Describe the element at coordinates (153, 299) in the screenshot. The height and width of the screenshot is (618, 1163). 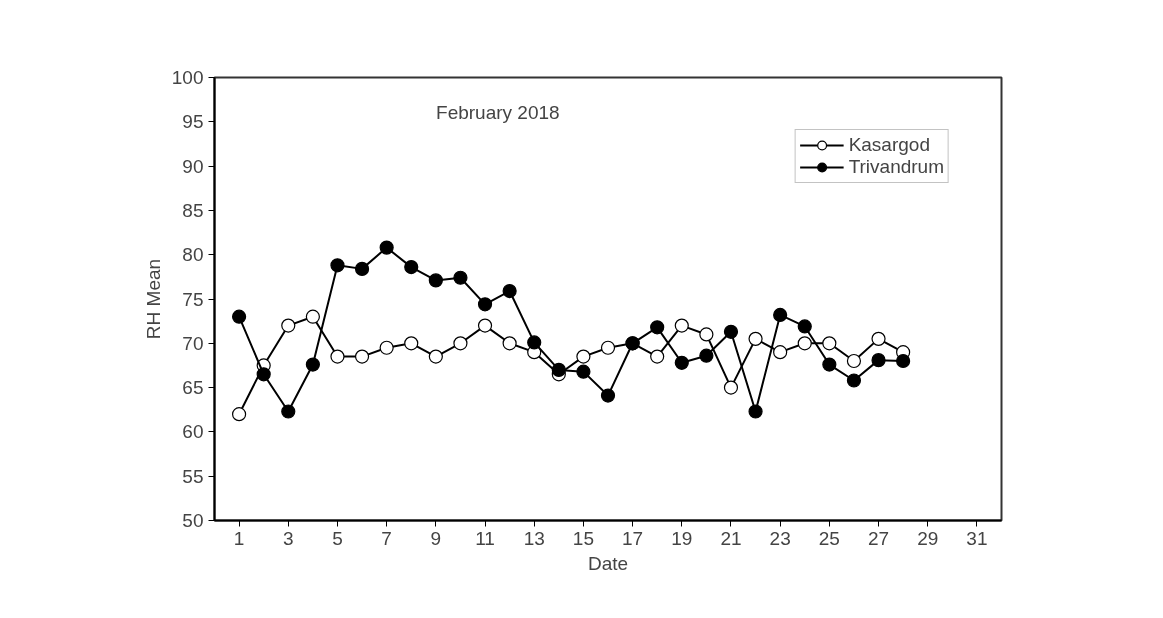
I see `y-axis-title: RH Mean` at that location.